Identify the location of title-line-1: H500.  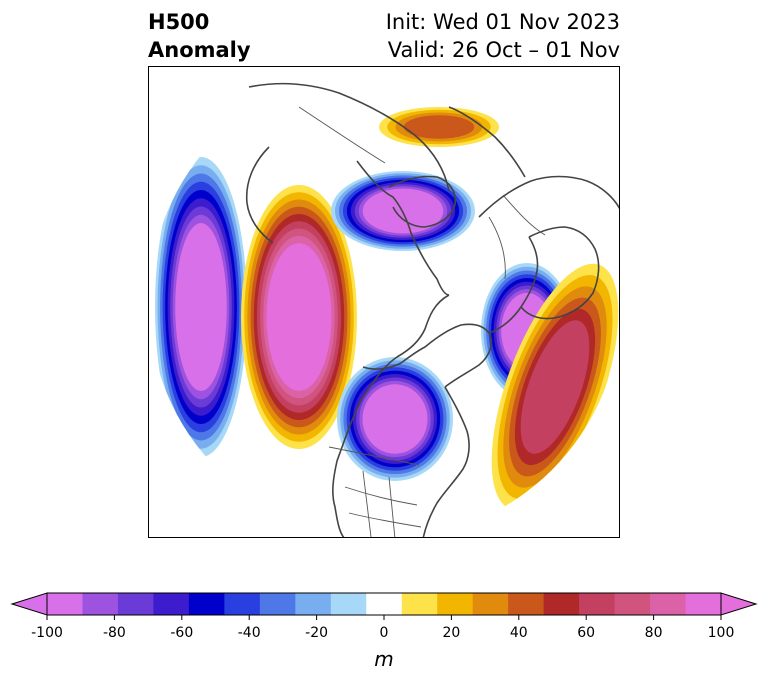
(179, 22).